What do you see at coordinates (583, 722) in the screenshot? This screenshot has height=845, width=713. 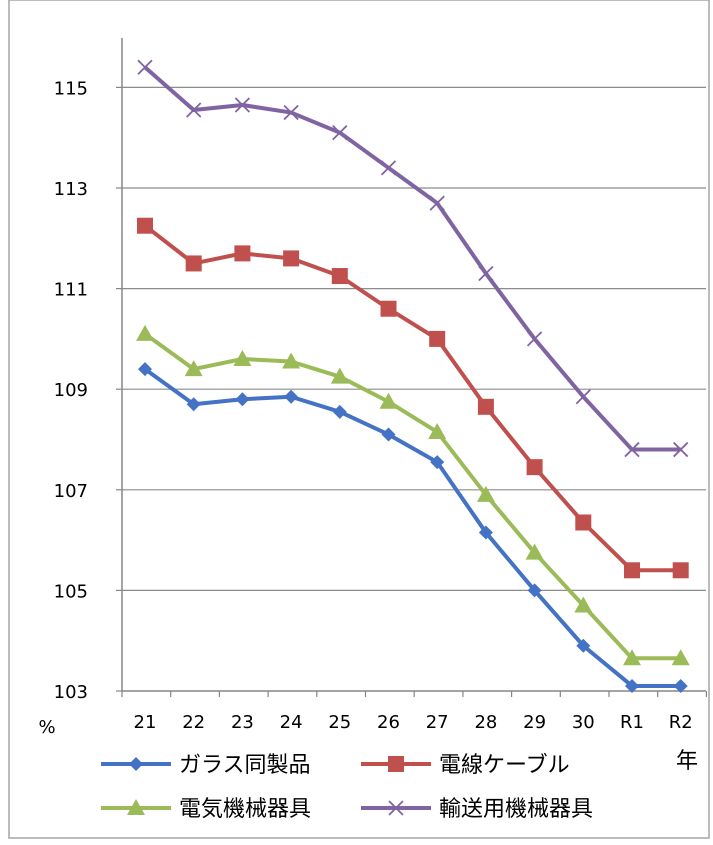 I see `x-tick-label: 30` at bounding box center [583, 722].